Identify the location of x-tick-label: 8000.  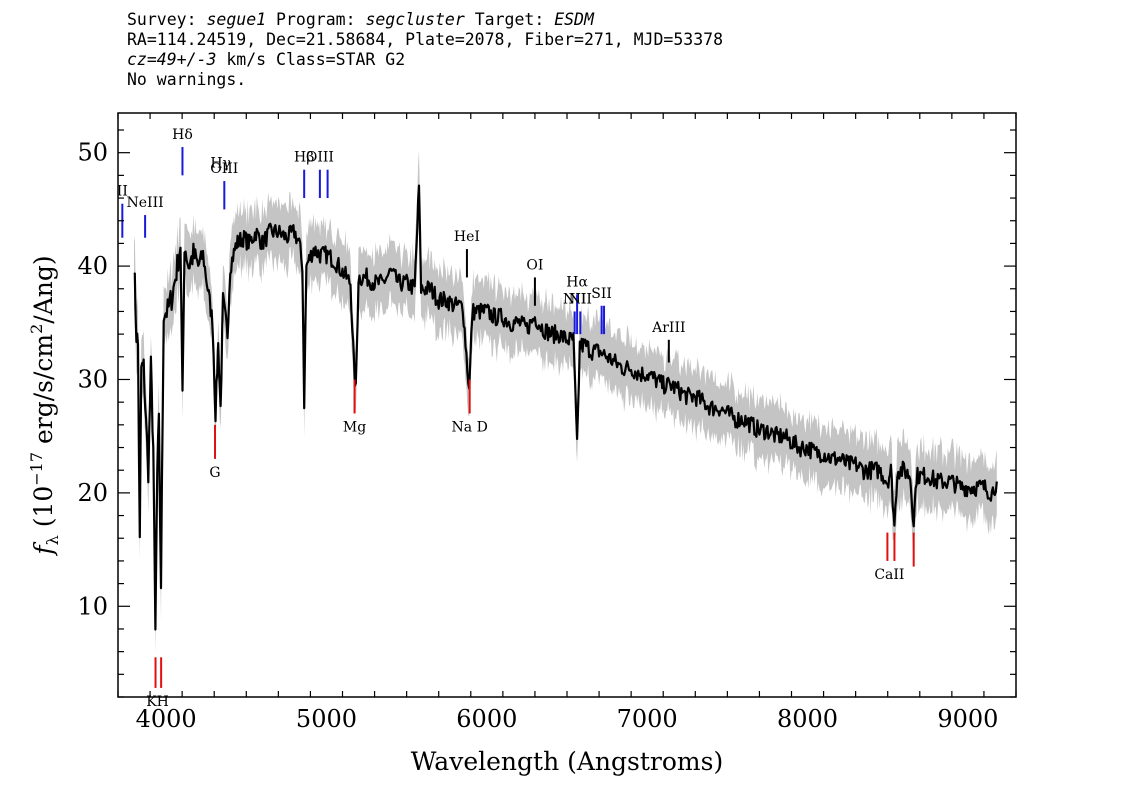
(807, 719).